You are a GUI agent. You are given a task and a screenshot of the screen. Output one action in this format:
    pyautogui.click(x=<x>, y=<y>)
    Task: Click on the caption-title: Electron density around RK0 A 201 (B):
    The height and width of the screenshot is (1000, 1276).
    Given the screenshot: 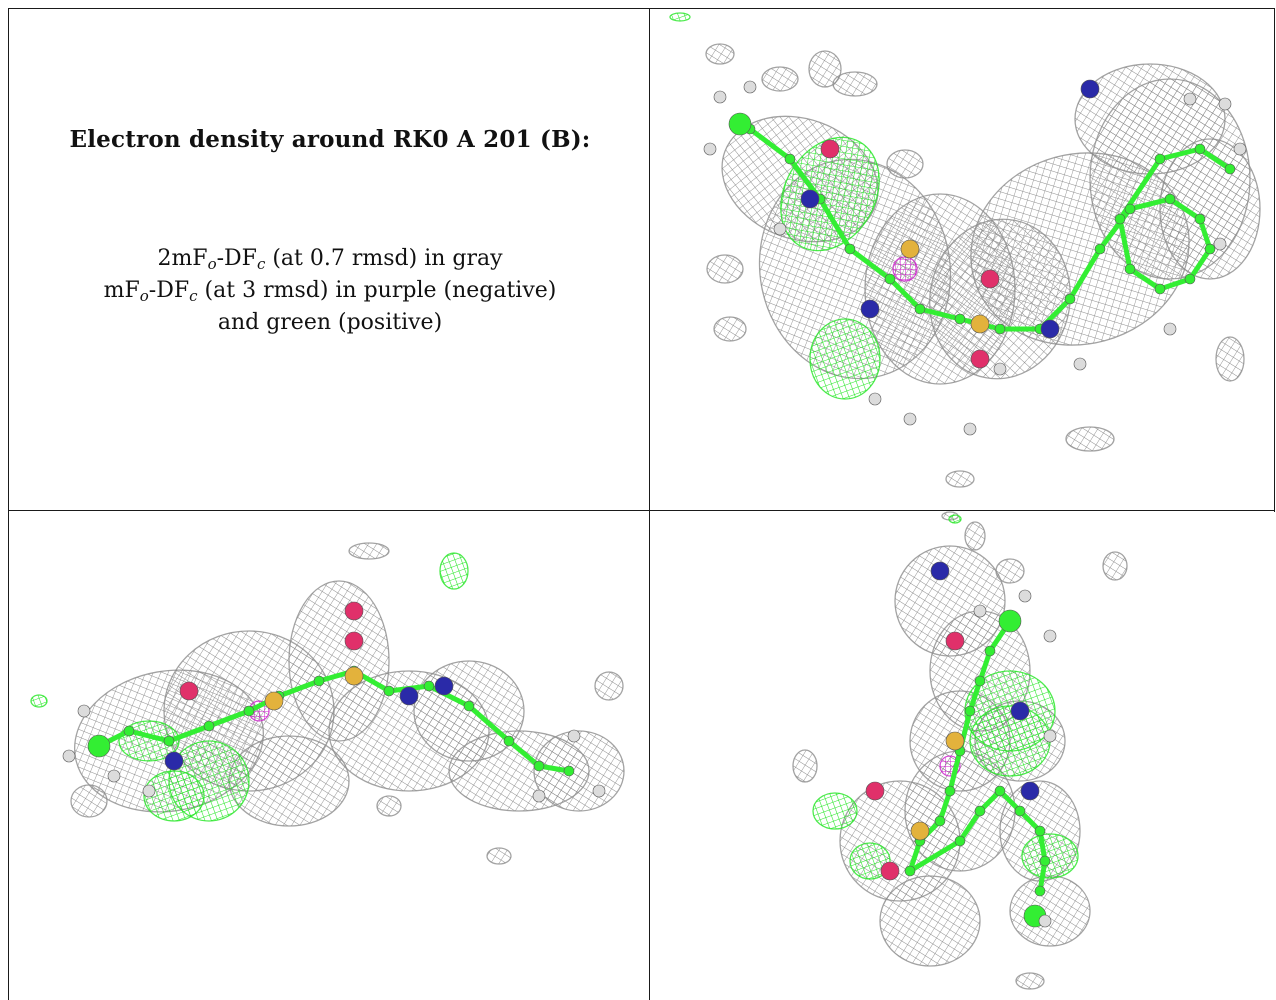 What is the action you would take?
    pyautogui.click(x=330, y=139)
    